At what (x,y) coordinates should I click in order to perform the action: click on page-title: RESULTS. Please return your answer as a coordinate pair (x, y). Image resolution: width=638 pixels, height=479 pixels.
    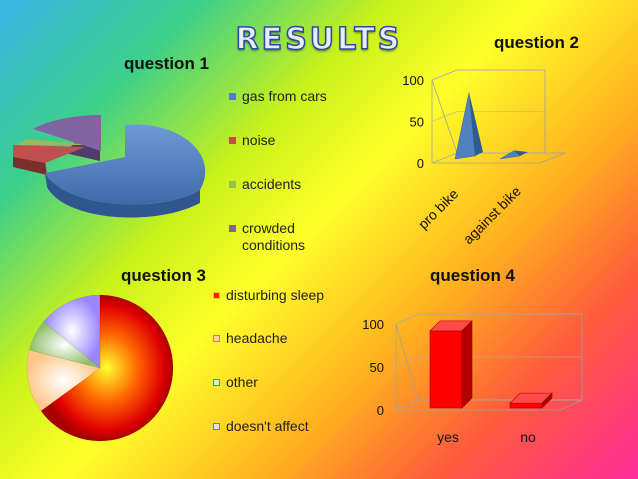
    Looking at the image, I should click on (319, 39).